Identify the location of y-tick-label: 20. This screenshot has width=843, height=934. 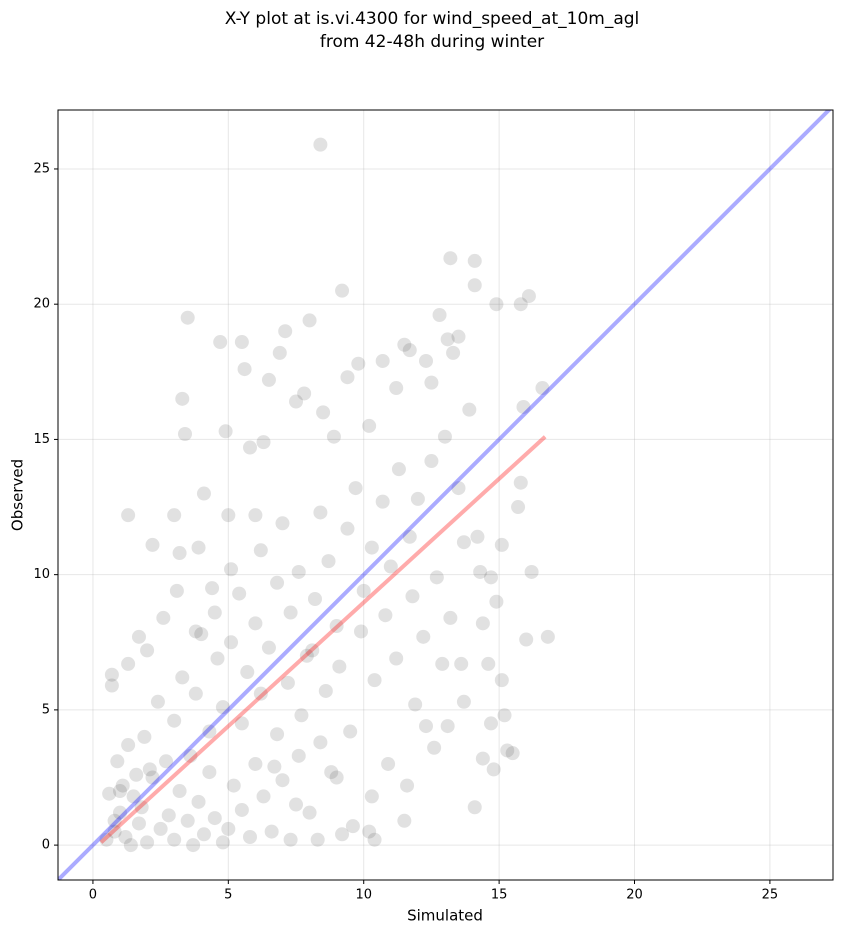
(41, 304).